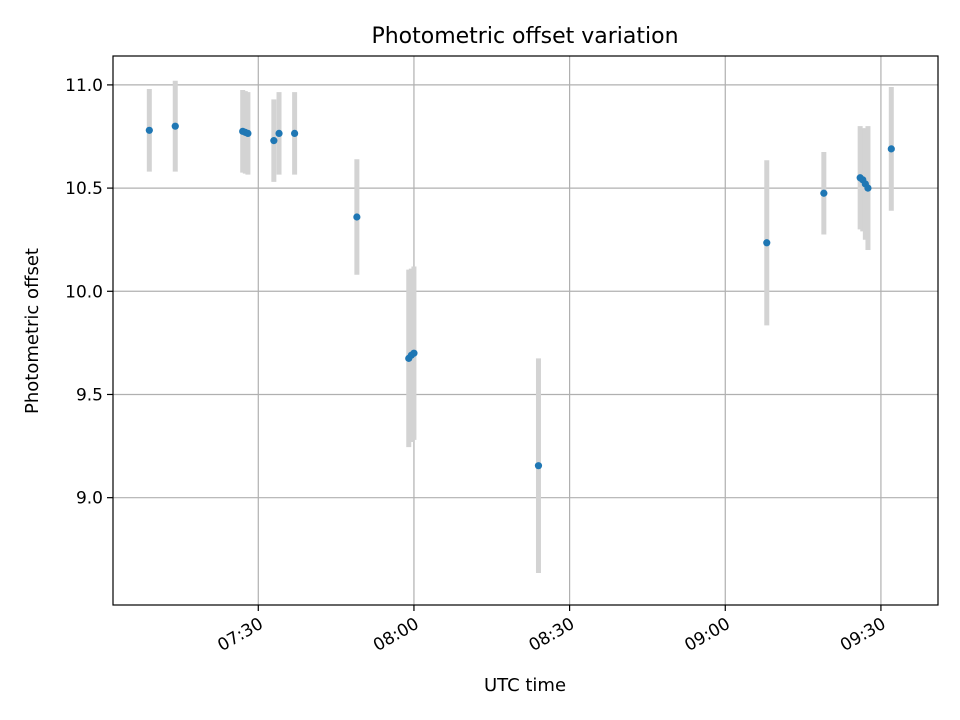 The height and width of the screenshot is (720, 960). What do you see at coordinates (84, 292) in the screenshot?
I see `y-tick-label: 10.0` at bounding box center [84, 292].